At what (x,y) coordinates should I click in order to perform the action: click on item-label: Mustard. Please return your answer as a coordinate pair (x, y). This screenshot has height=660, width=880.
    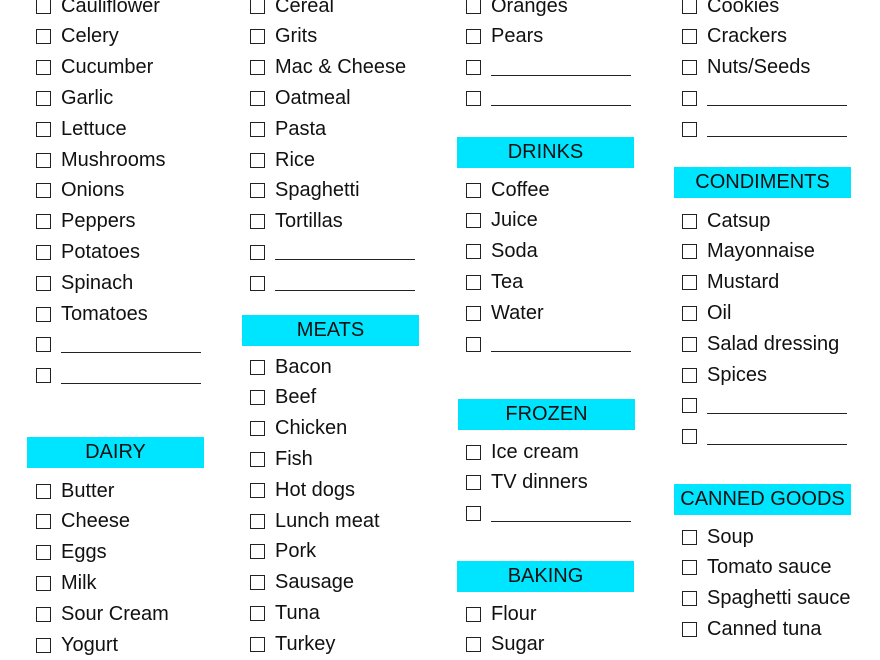
    Looking at the image, I should click on (743, 282).